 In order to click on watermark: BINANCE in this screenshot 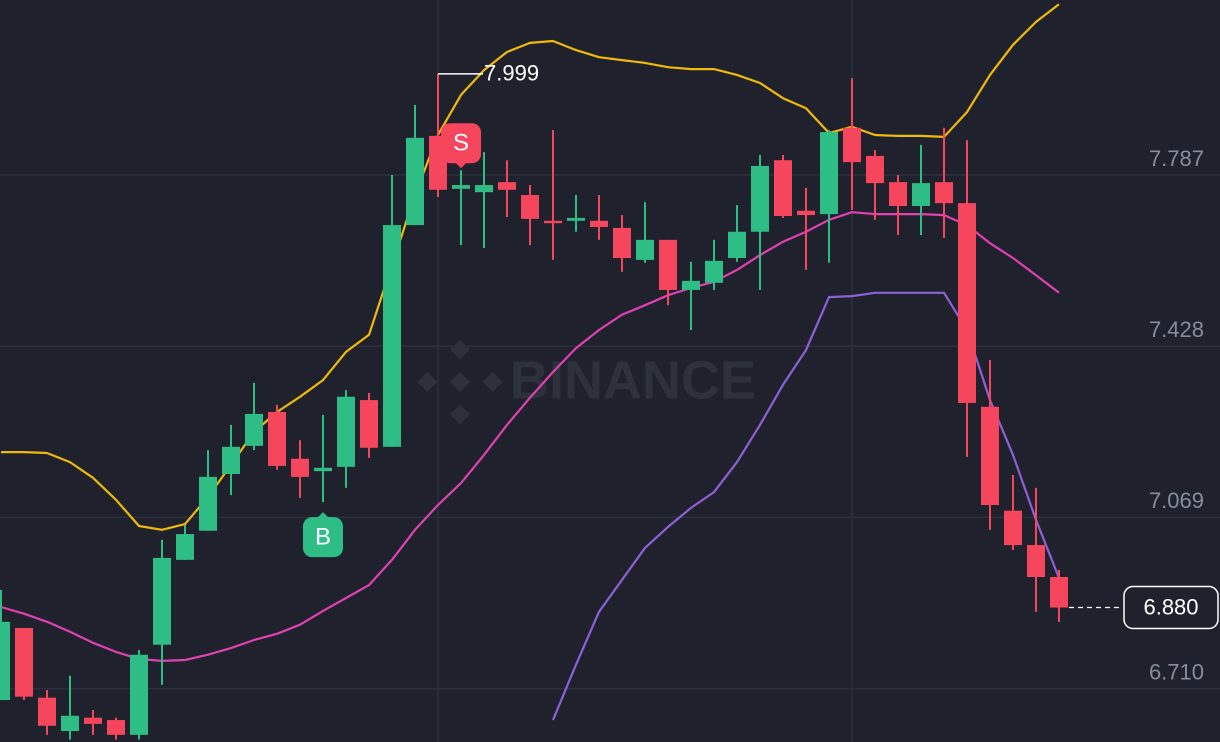, I will do `click(586, 382)`.